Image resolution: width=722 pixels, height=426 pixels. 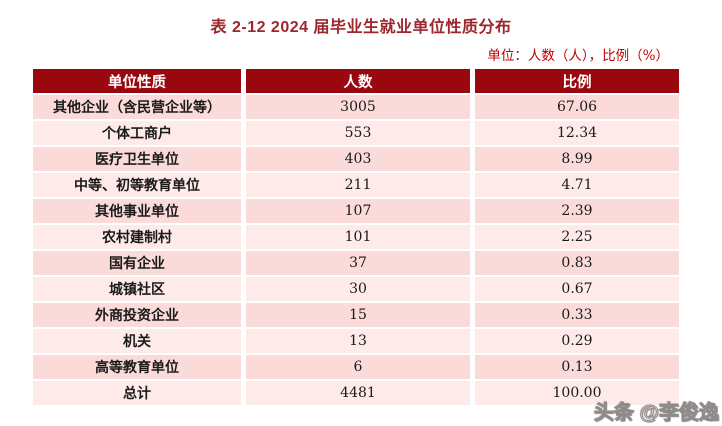 What do you see at coordinates (577, 237) in the screenshot?
I see `cell-ratio: 2.25` at bounding box center [577, 237].